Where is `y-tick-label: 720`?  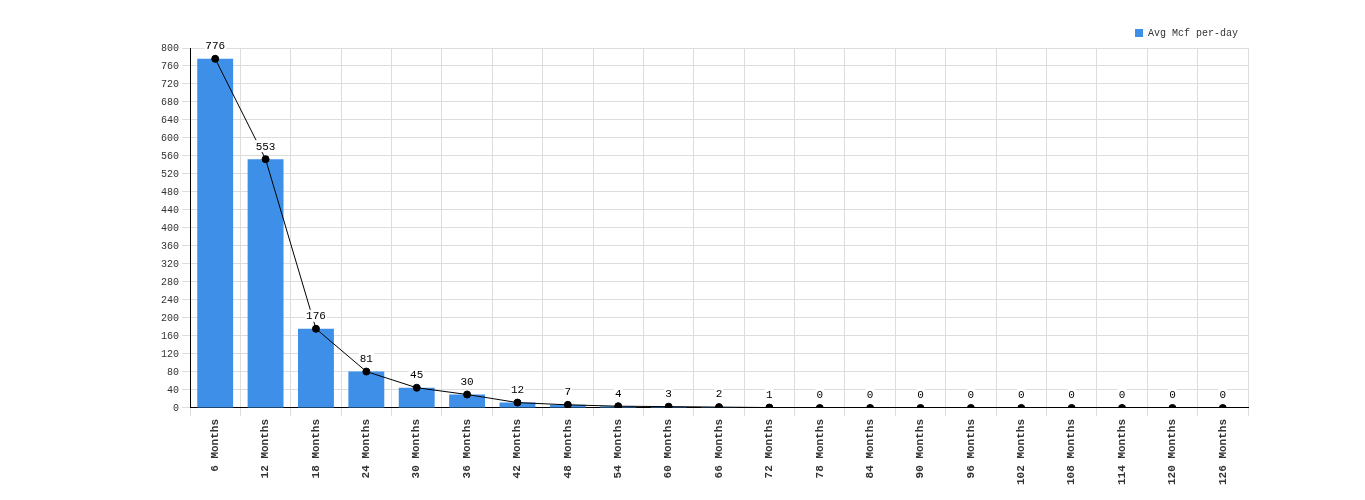
y-tick-label: 720 is located at coordinates (169, 84).